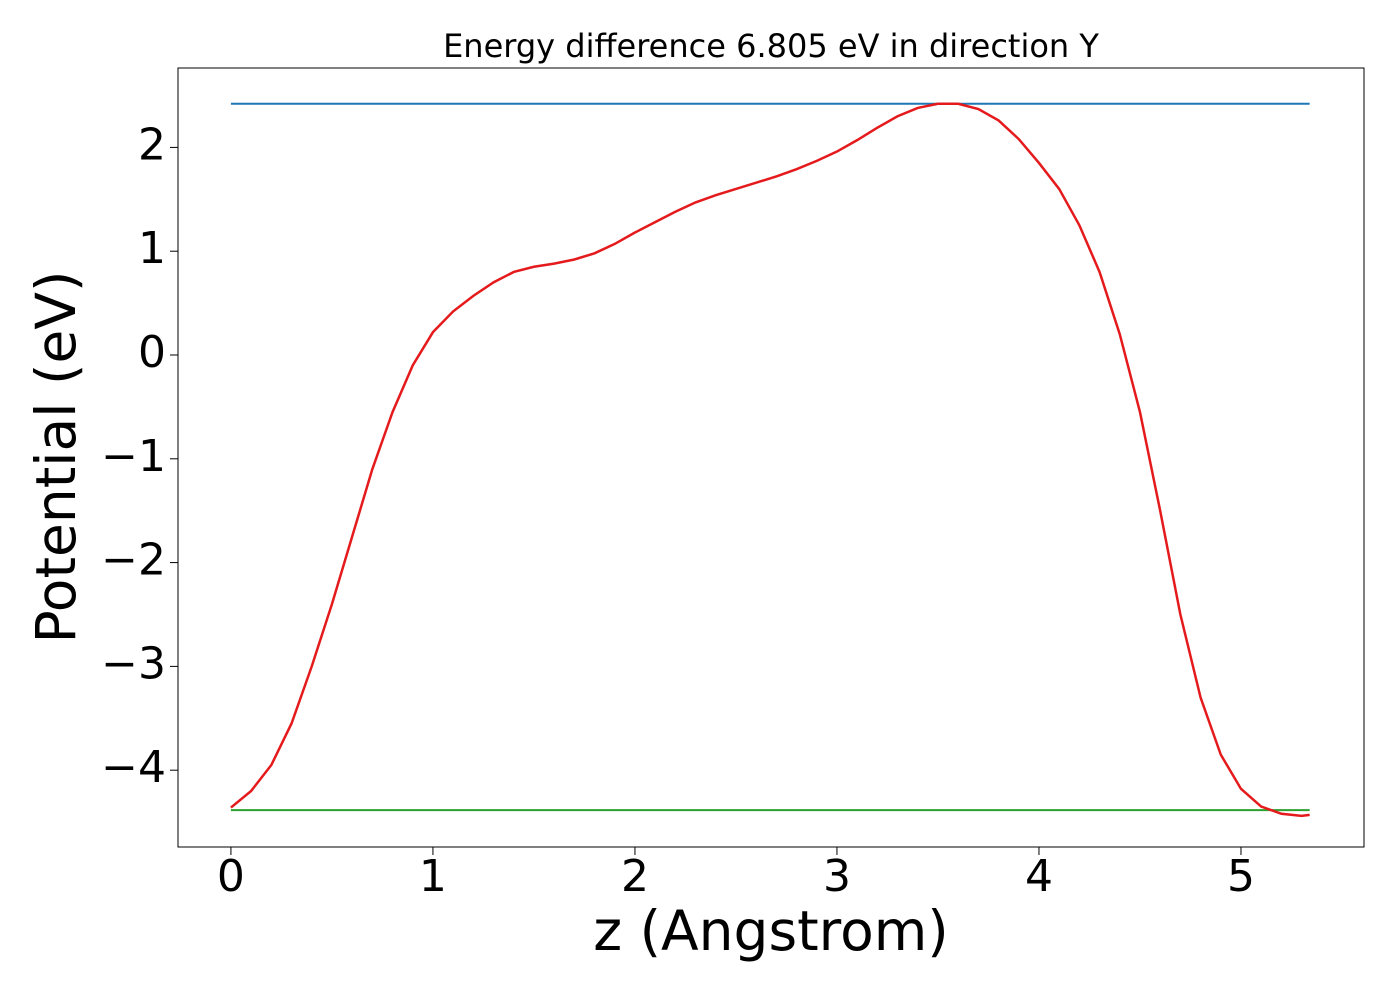 This screenshot has height=1000, width=1400. Describe the element at coordinates (133, 560) in the screenshot. I see `y-tick-label: −2` at that location.